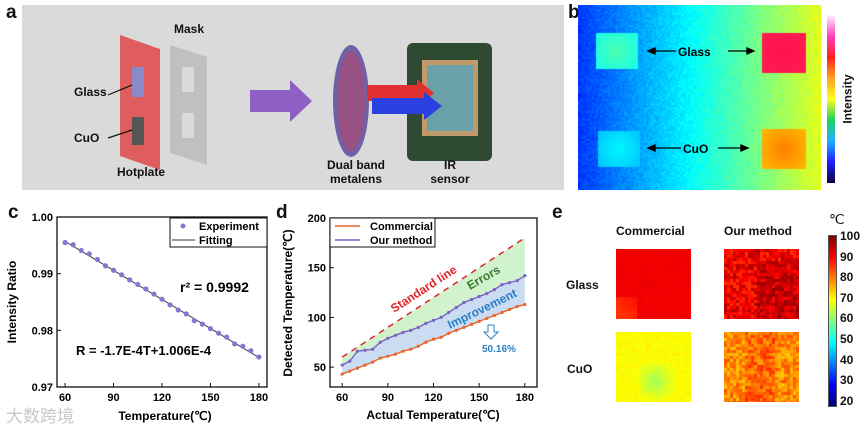 The height and width of the screenshot is (428, 865). Describe the element at coordinates (11, 12) in the screenshot. I see `panel-label-a: a` at that location.